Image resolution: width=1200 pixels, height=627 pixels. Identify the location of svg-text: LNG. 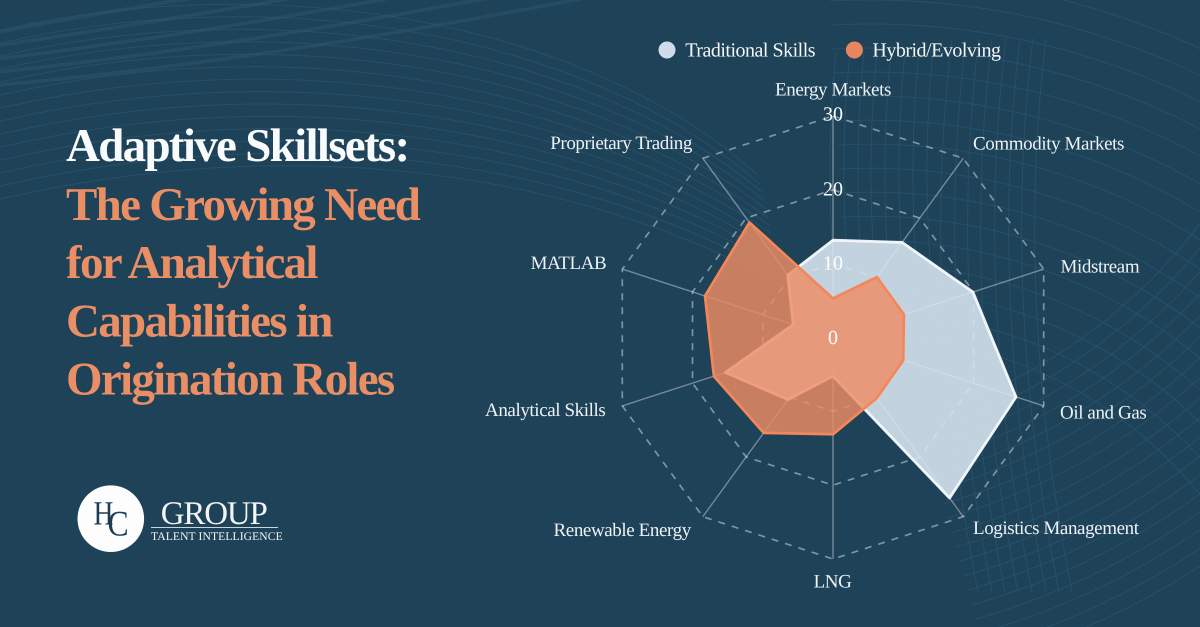
(833, 582).